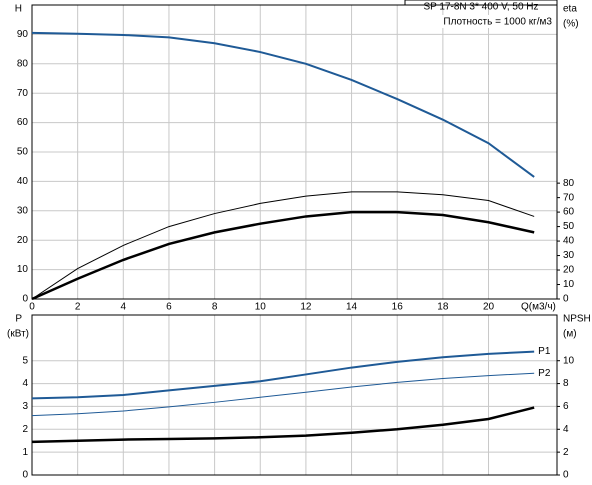 This screenshot has width=592, height=485. I want to click on y-tick-label: 50, so click(23, 152).